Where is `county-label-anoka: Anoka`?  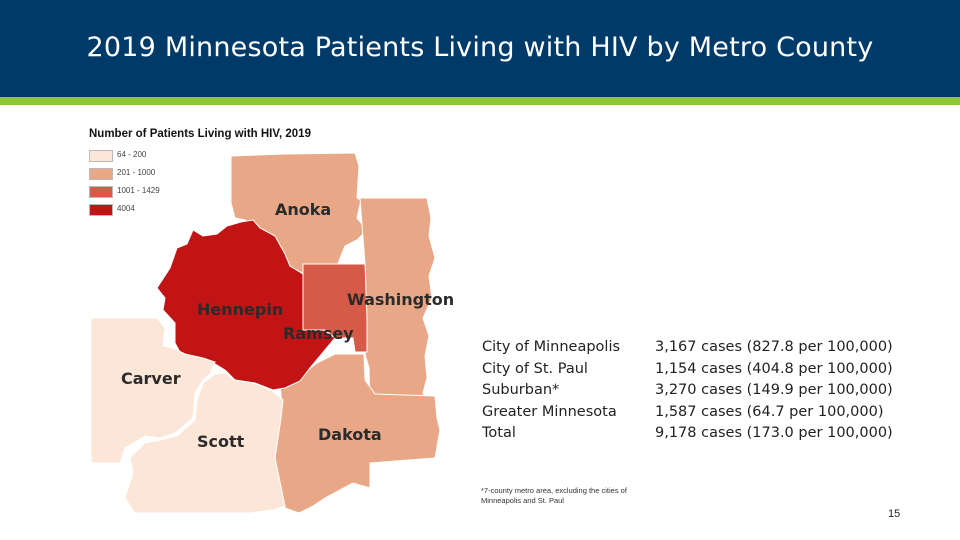
county-label-anoka: Anoka is located at coordinates (303, 209).